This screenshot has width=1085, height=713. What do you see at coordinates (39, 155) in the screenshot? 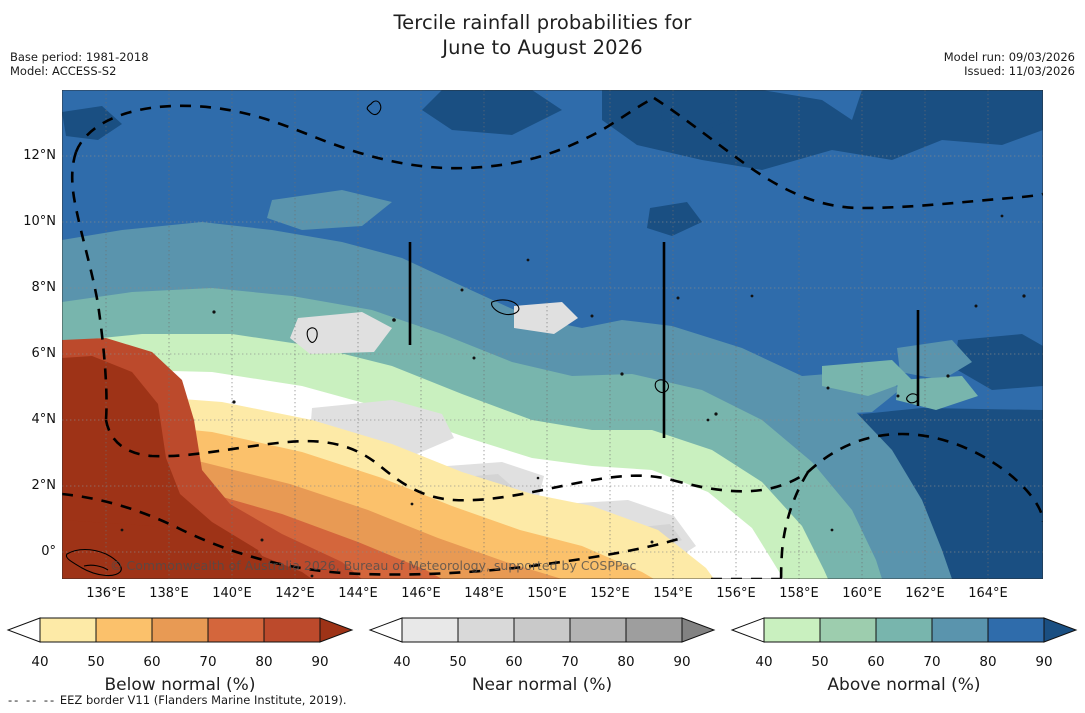
I see `y-tick-label: 12°N` at bounding box center [39, 155].